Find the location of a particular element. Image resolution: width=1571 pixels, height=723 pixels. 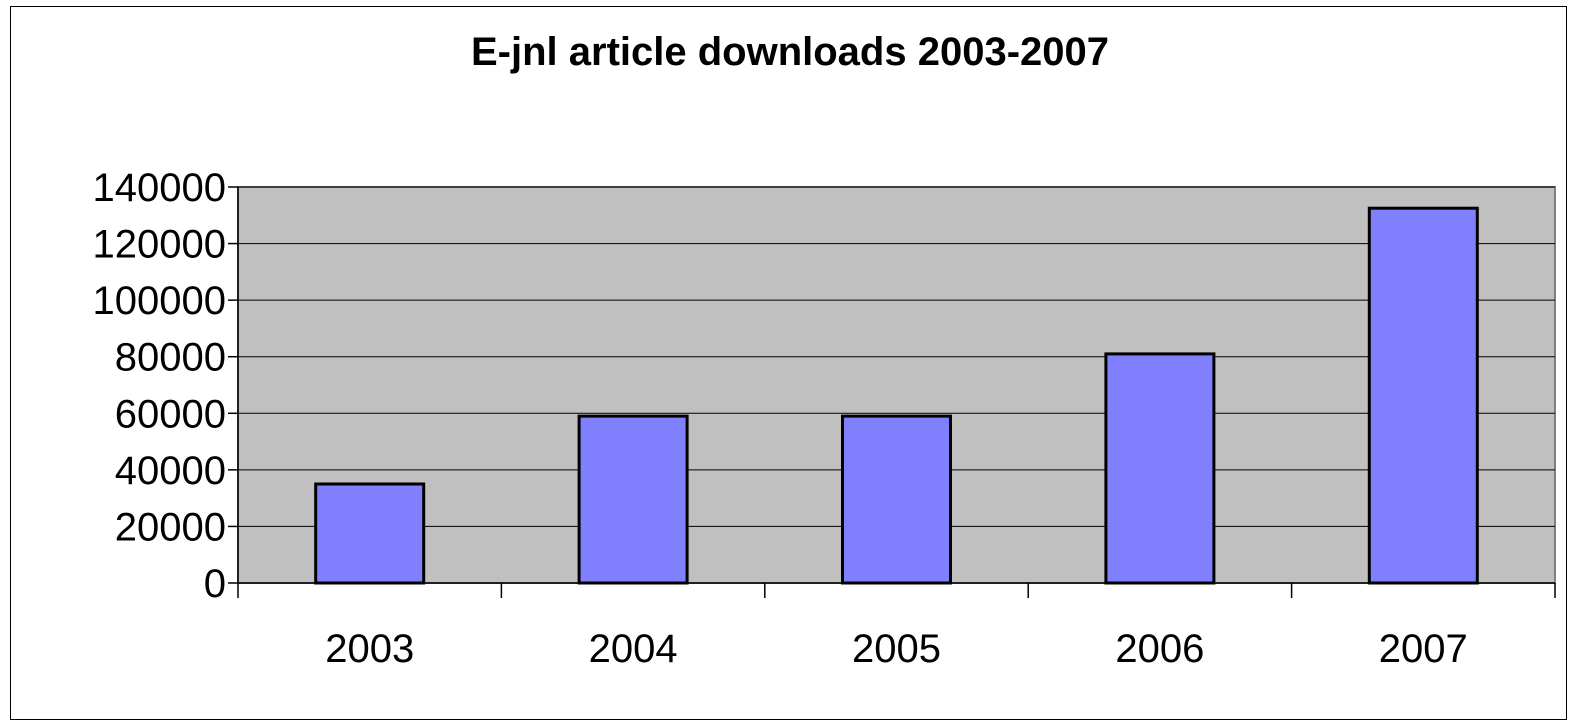

chart-title: E-jnl article downloads 2003-2007 is located at coordinates (790, 52).